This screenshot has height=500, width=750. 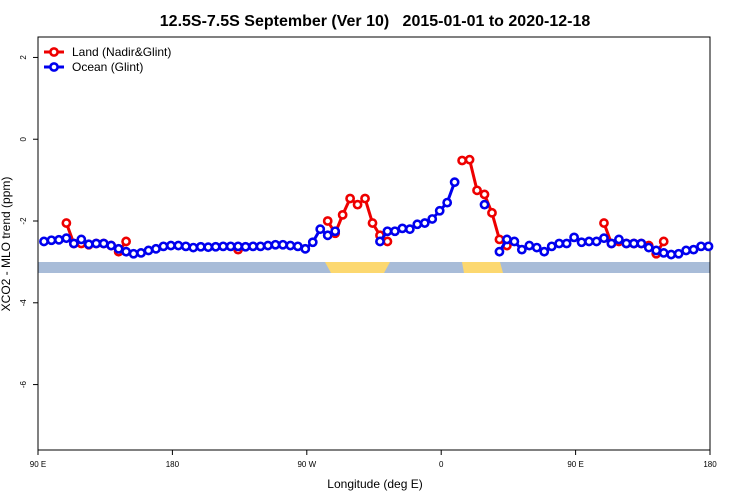 I want to click on y-tick-label: -4, so click(x=23, y=303).